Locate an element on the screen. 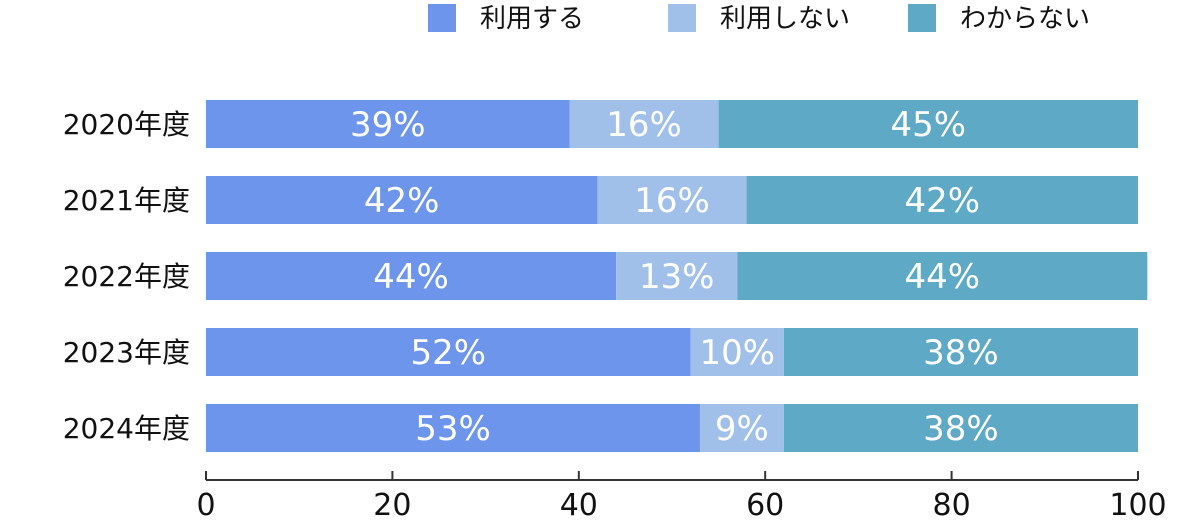  data-label: 13% is located at coordinates (677, 277).